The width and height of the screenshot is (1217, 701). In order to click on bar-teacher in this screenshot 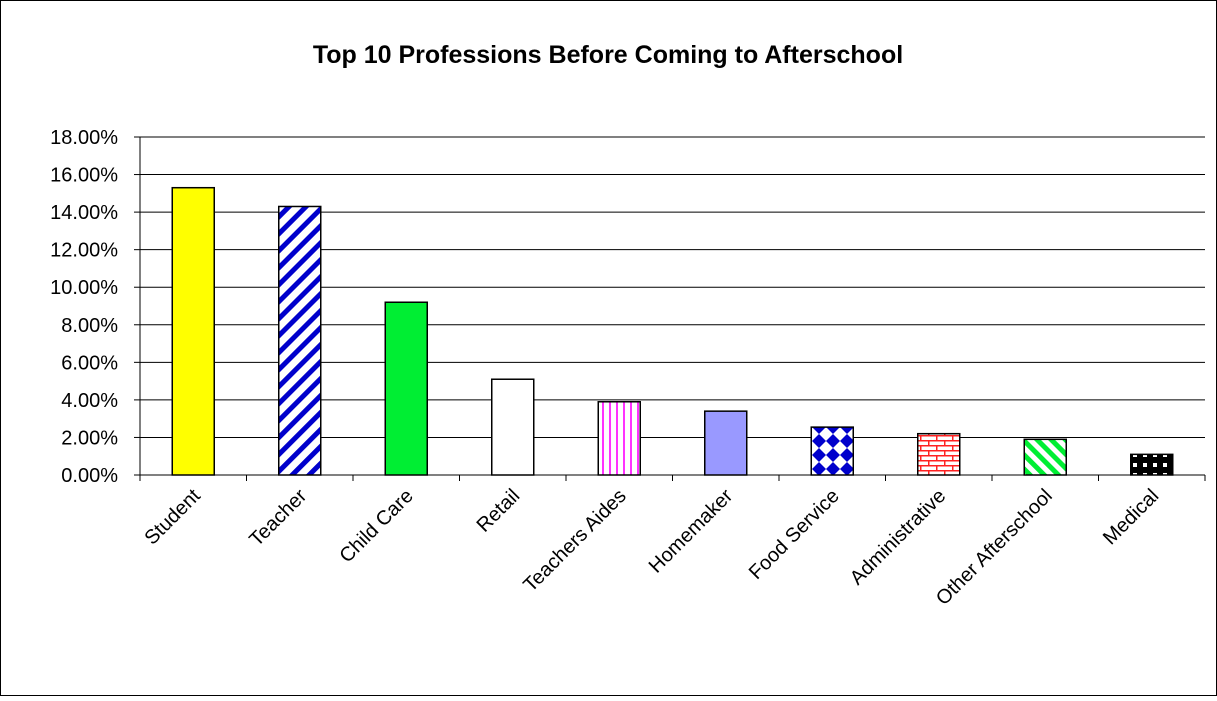, I will do `click(300, 340)`.